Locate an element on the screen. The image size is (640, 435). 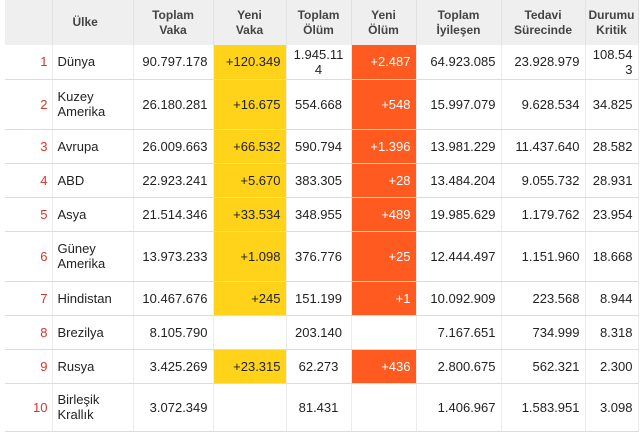
row-new-deaths: +548 is located at coordinates (384, 104).